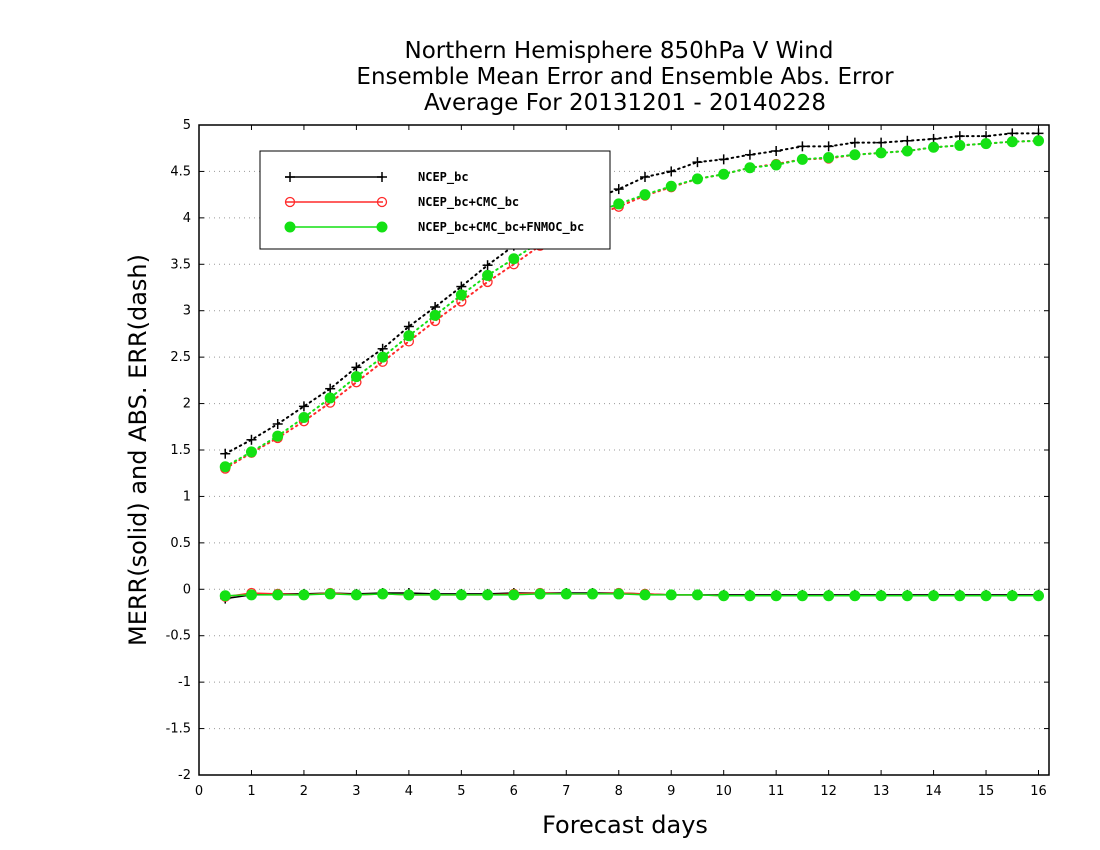 The image size is (1100, 850). Describe the element at coordinates (187, 589) in the screenshot. I see `y-tick-label: 0` at that location.